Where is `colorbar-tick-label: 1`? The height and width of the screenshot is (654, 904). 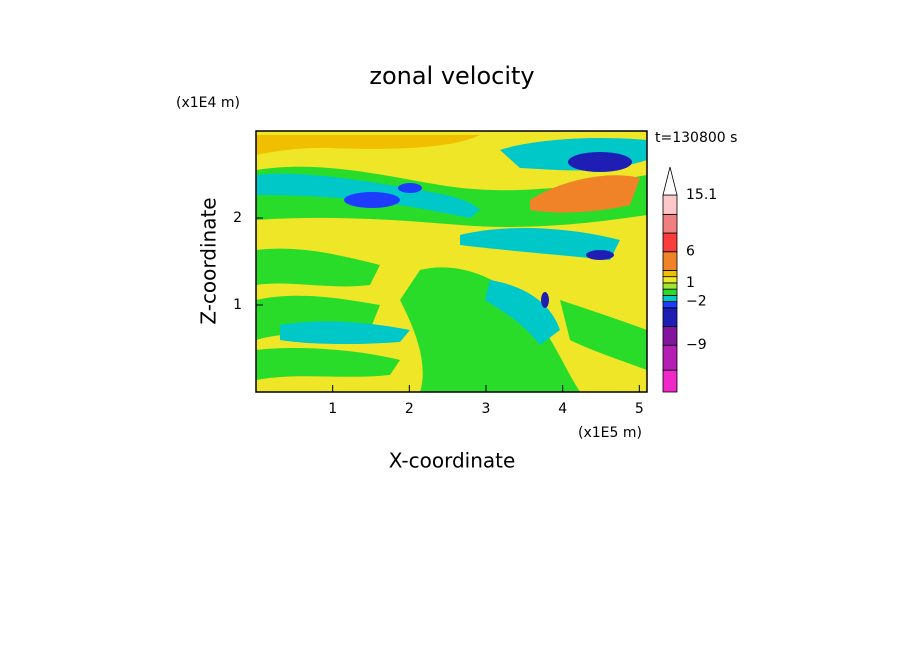
colorbar-tick-label: 1 is located at coordinates (690, 283).